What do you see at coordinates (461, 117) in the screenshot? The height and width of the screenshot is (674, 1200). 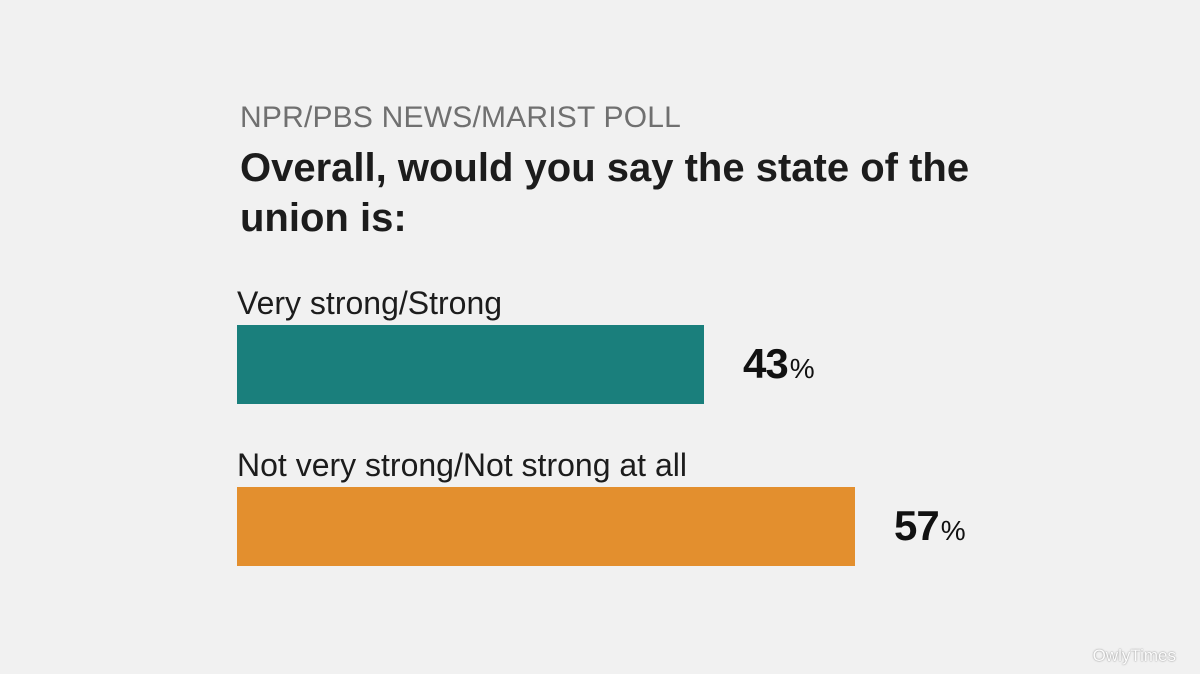 I see `poll-source-kicker: NPR/PBS NEWS/MARIST POLL` at bounding box center [461, 117].